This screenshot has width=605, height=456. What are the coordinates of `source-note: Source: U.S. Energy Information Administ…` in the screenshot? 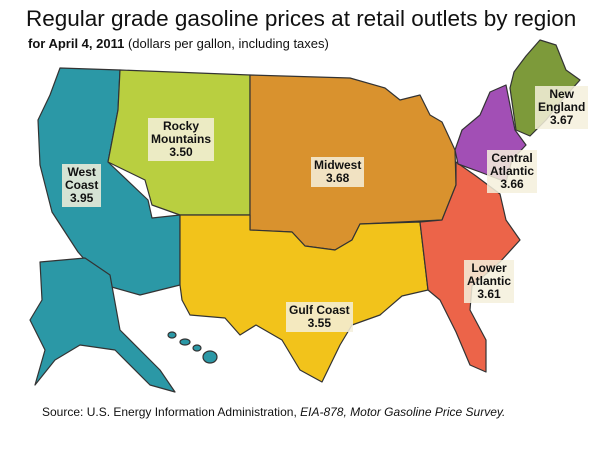 It's located at (274, 412).